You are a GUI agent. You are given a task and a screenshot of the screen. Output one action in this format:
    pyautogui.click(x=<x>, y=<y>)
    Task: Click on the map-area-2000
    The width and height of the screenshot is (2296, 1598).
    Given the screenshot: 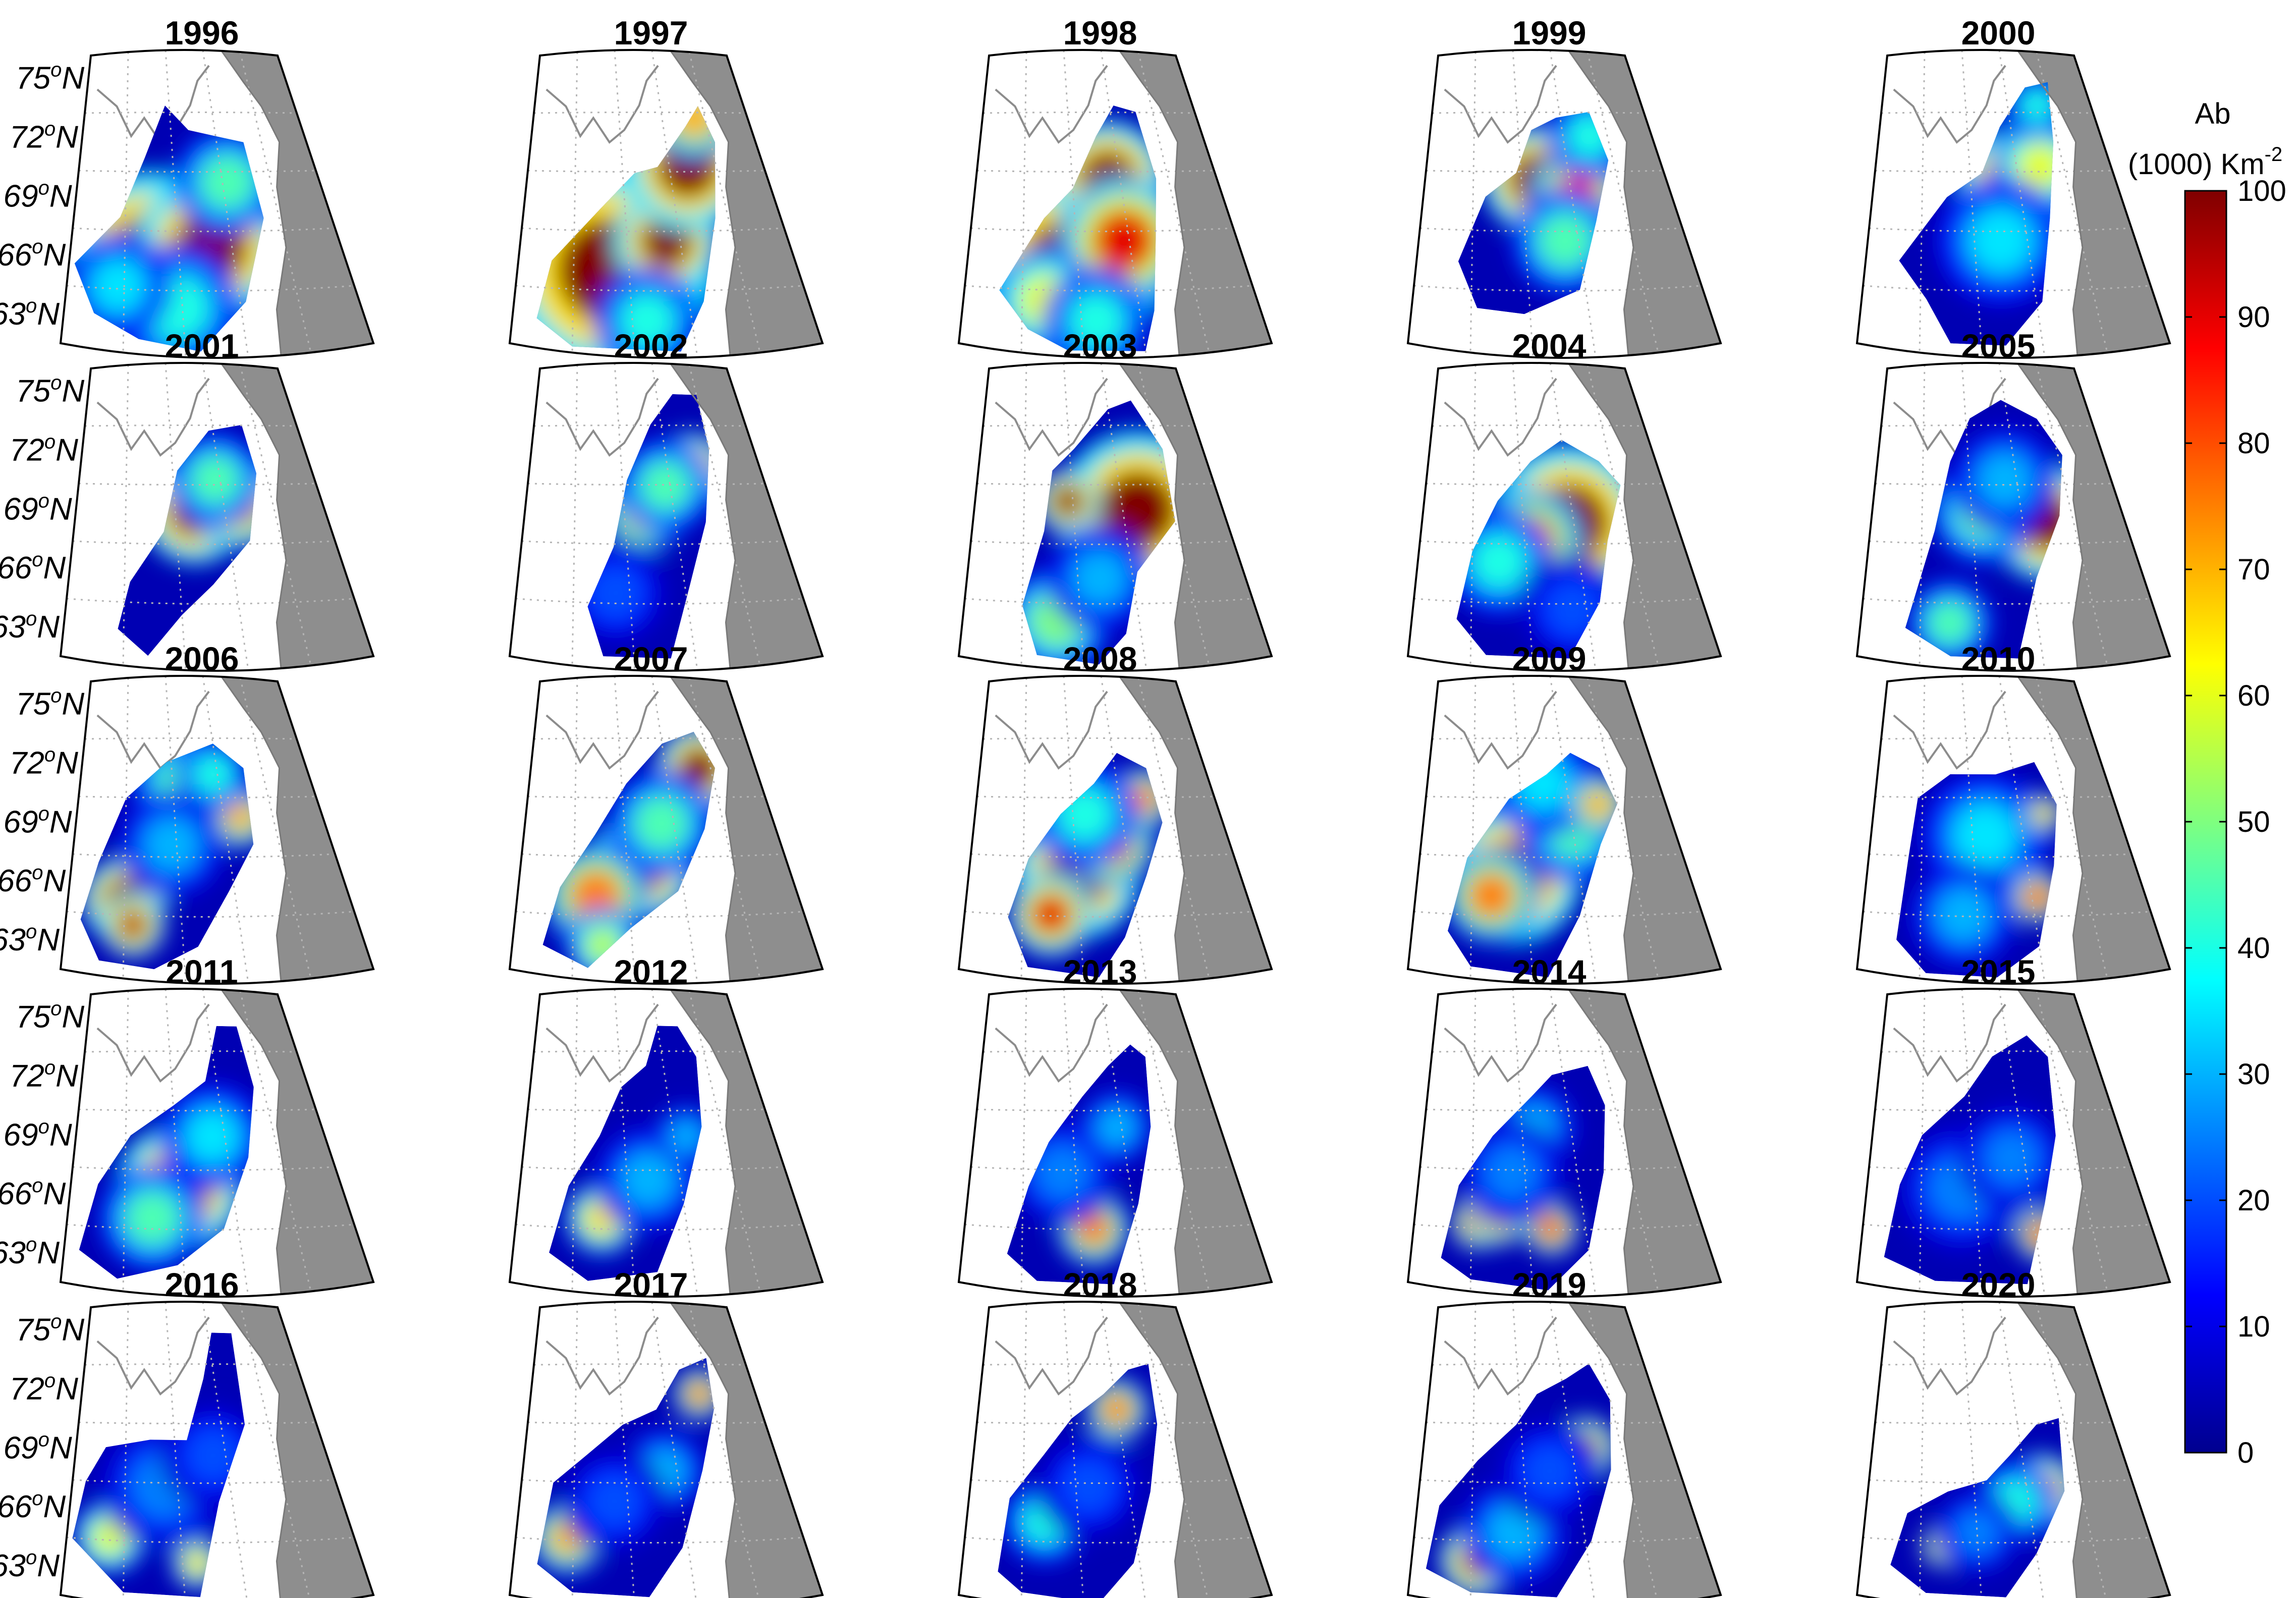 What is the action you would take?
    pyautogui.click(x=2013, y=204)
    